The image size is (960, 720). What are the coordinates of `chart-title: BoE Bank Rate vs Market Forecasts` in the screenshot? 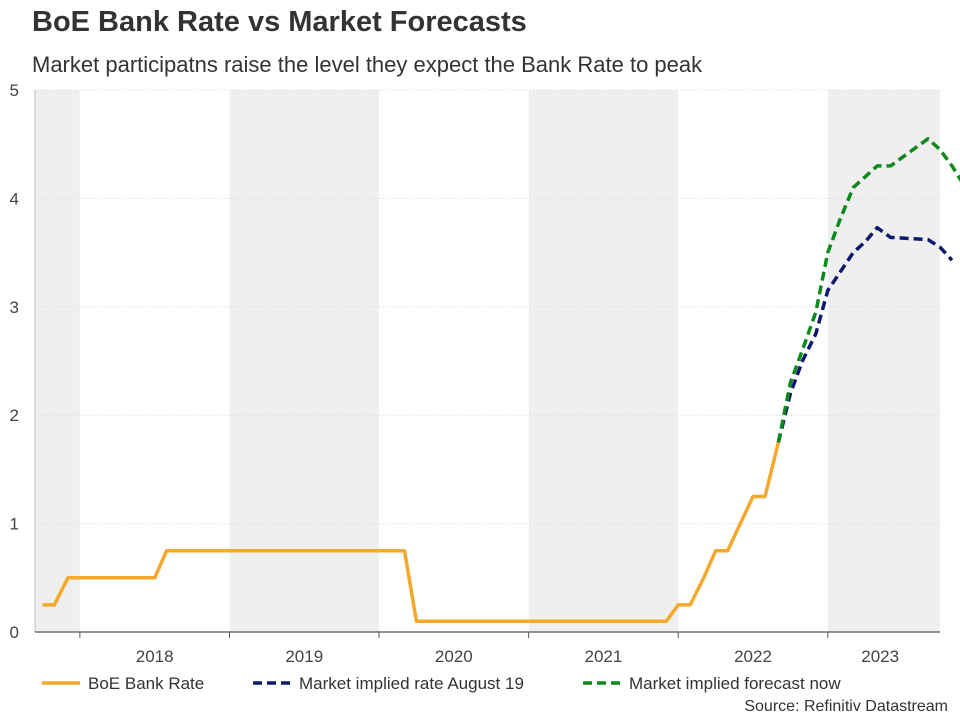 It's located at (279, 22).